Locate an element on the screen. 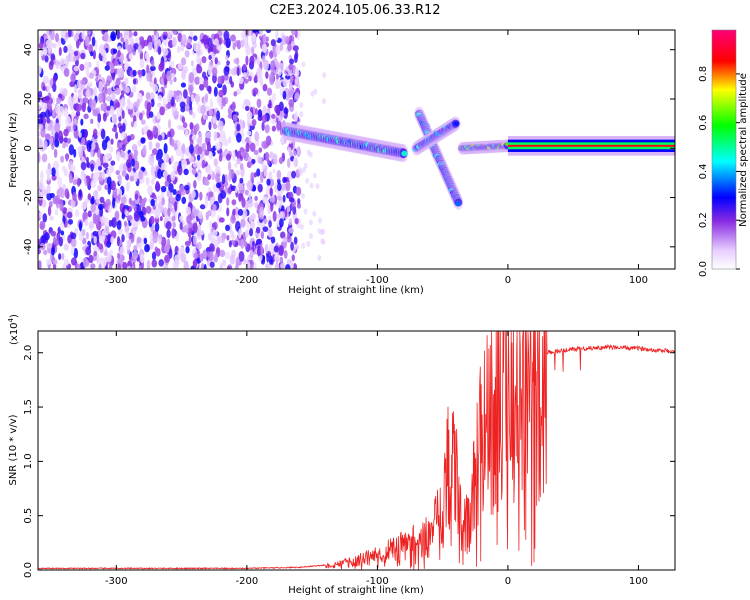 The image size is (750, 600). x-tick-label: 0 is located at coordinates (508, 280).